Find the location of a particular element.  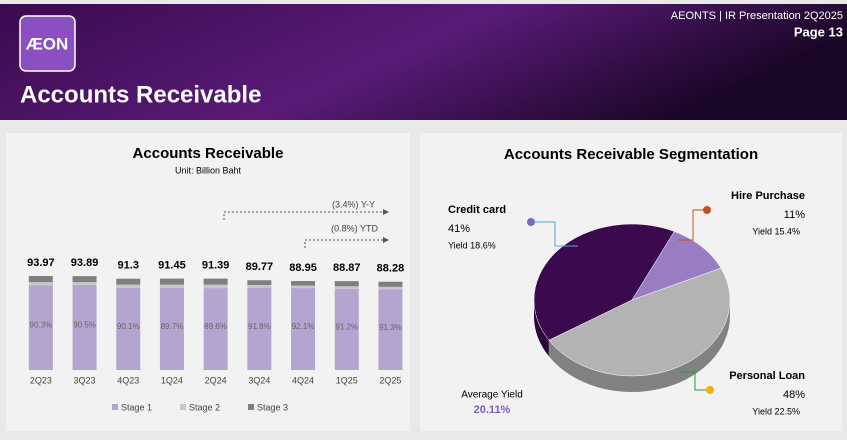

x-tick-label: 2Q24 is located at coordinates (216, 380).